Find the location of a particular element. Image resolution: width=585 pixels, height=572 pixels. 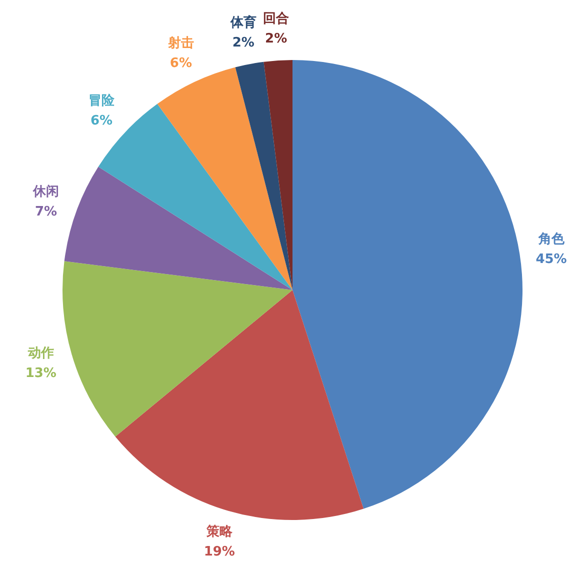

slice-label: 冒险 is located at coordinates (102, 101).